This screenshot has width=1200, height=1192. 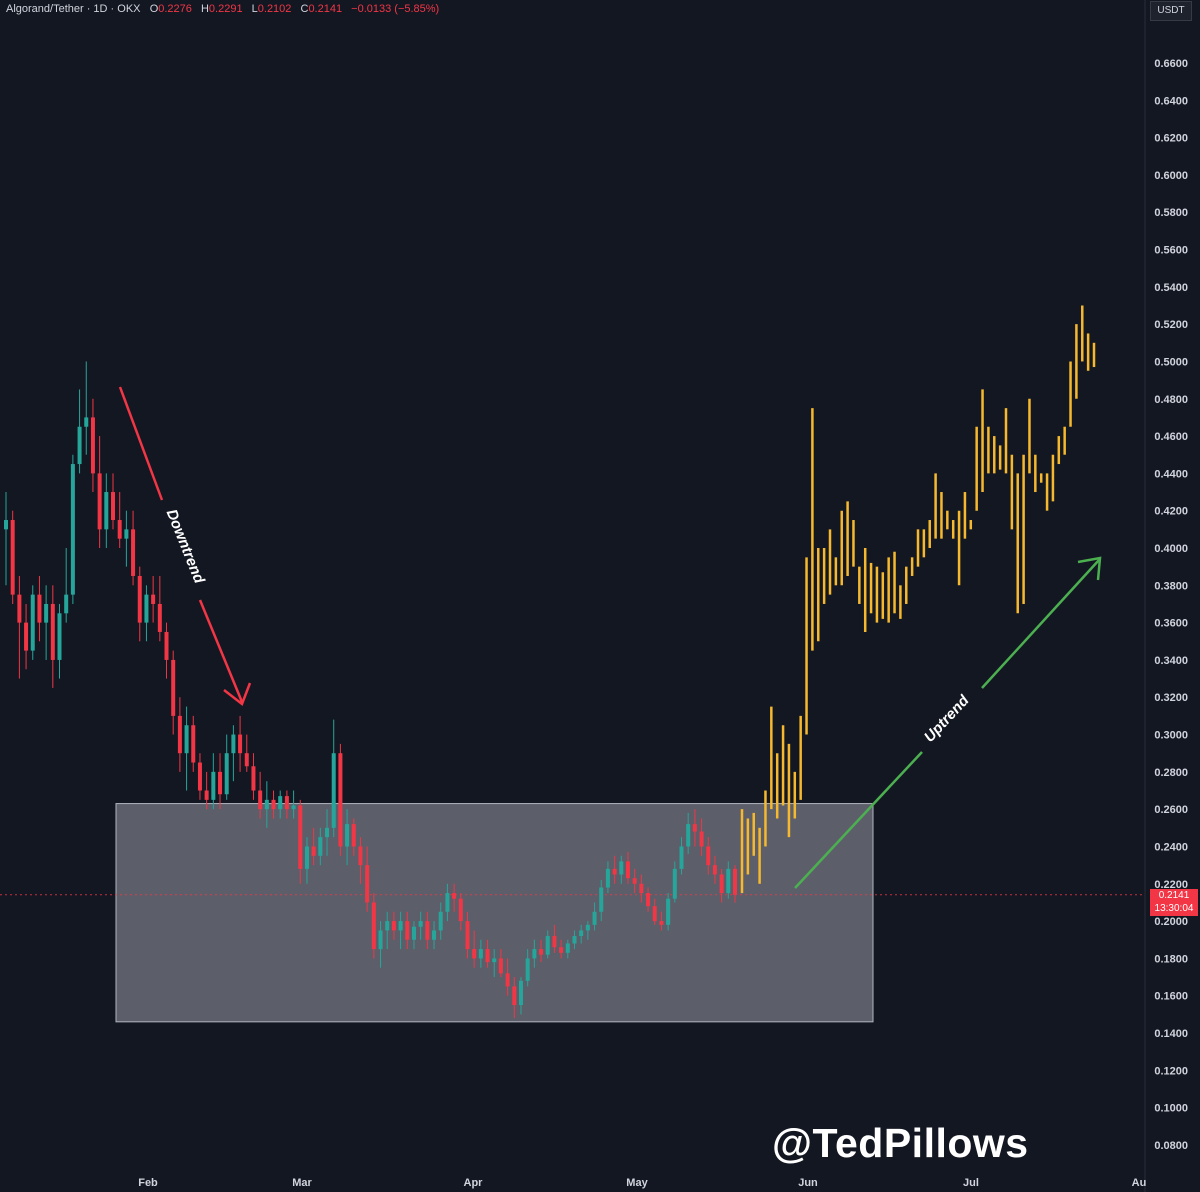 What do you see at coordinates (1171, 213) in the screenshot?
I see `y-tick-label: 0.5800` at bounding box center [1171, 213].